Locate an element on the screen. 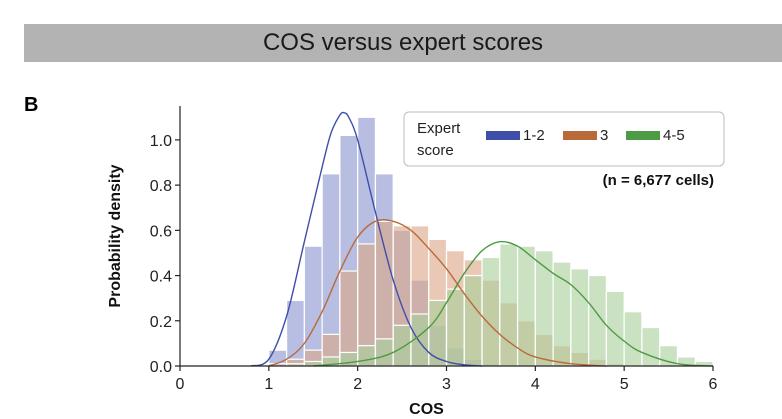 Image resolution: width=782 pixels, height=419 pixels. title-banner: COS versus expert scores is located at coordinates (403, 43).